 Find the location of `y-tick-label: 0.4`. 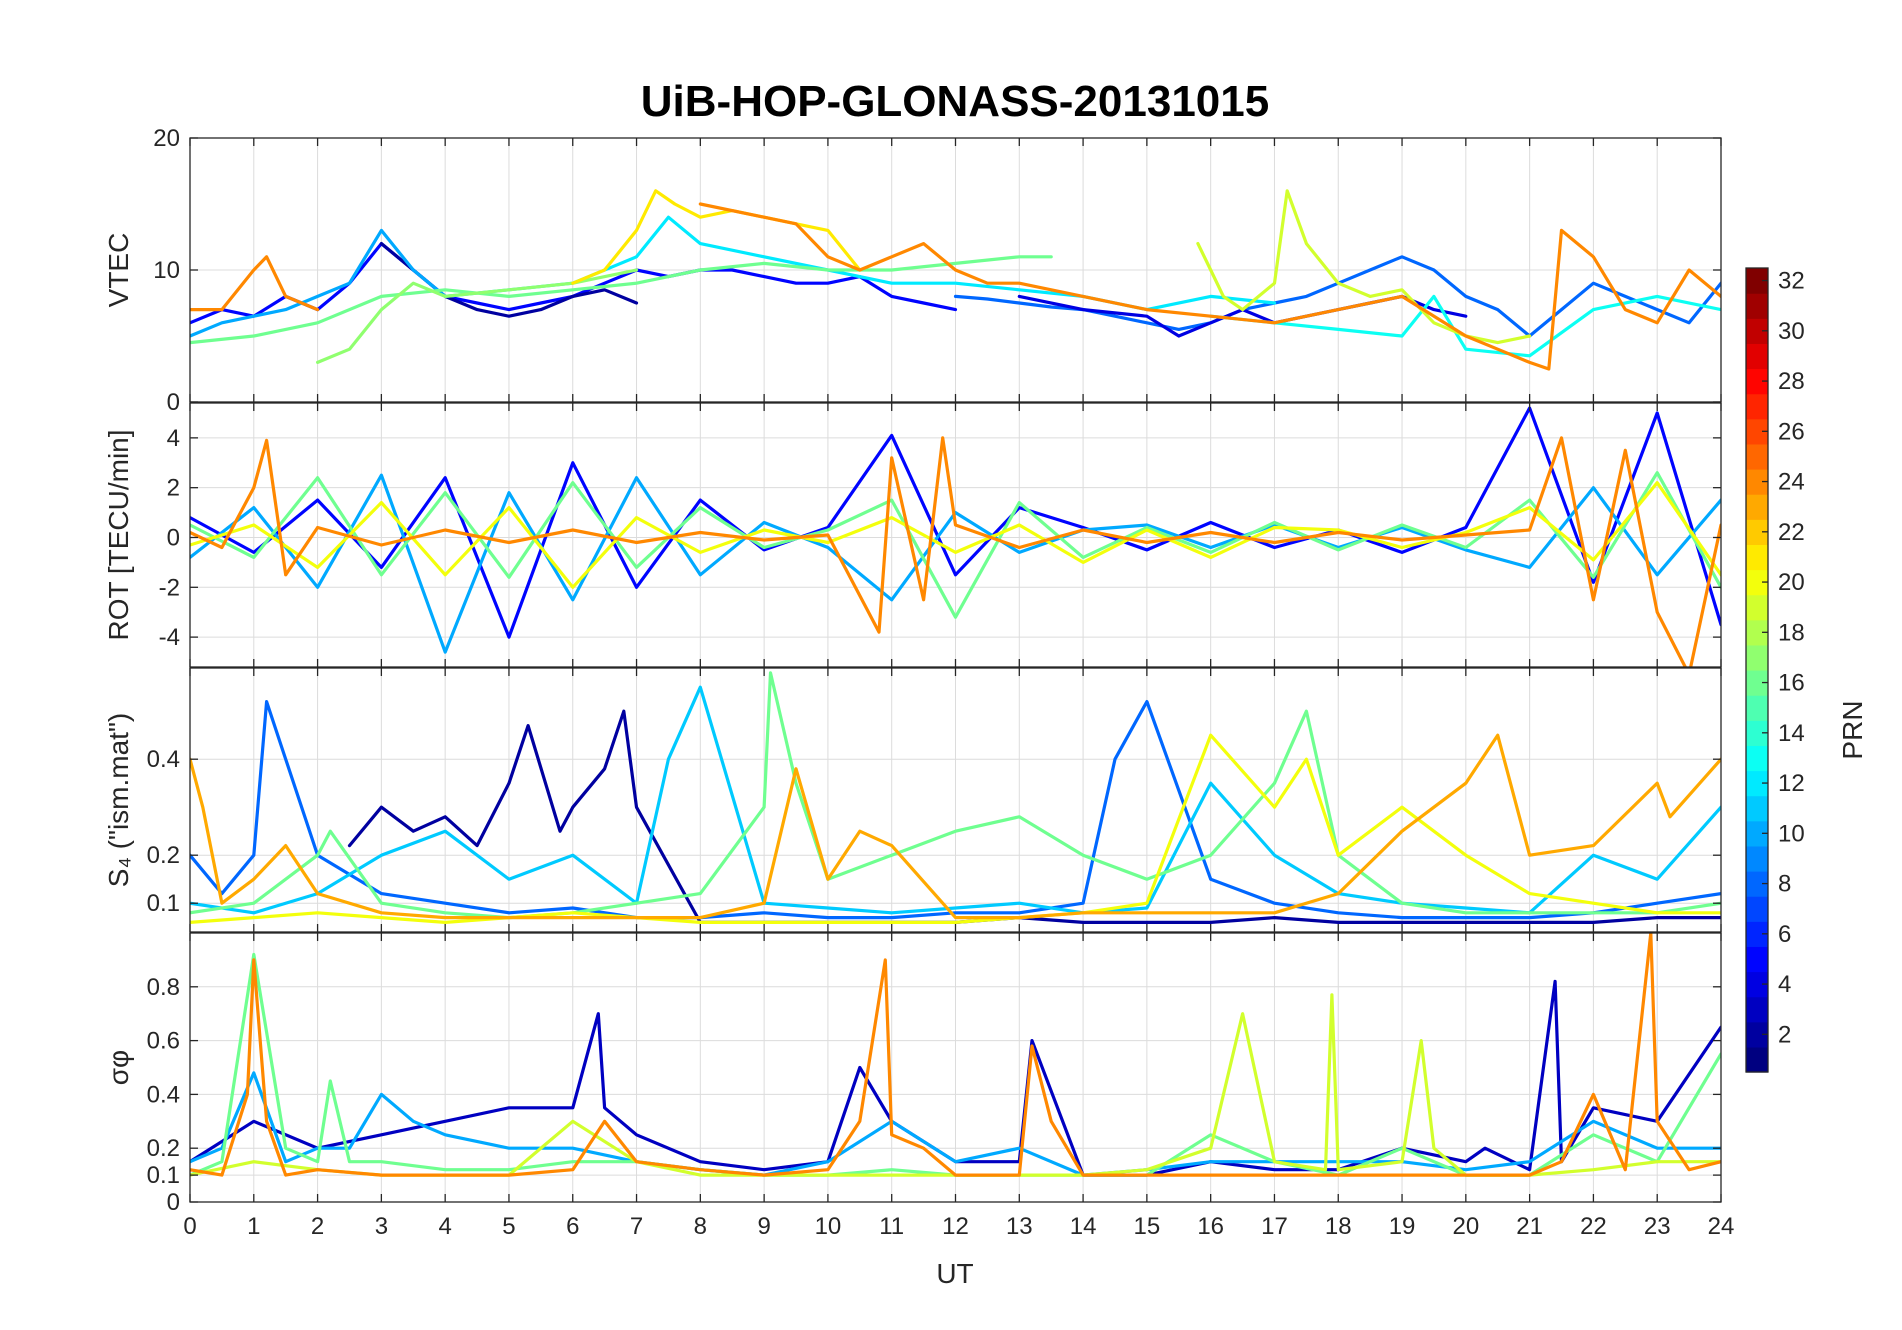

y-tick-label: 0.4 is located at coordinates (163, 1094).